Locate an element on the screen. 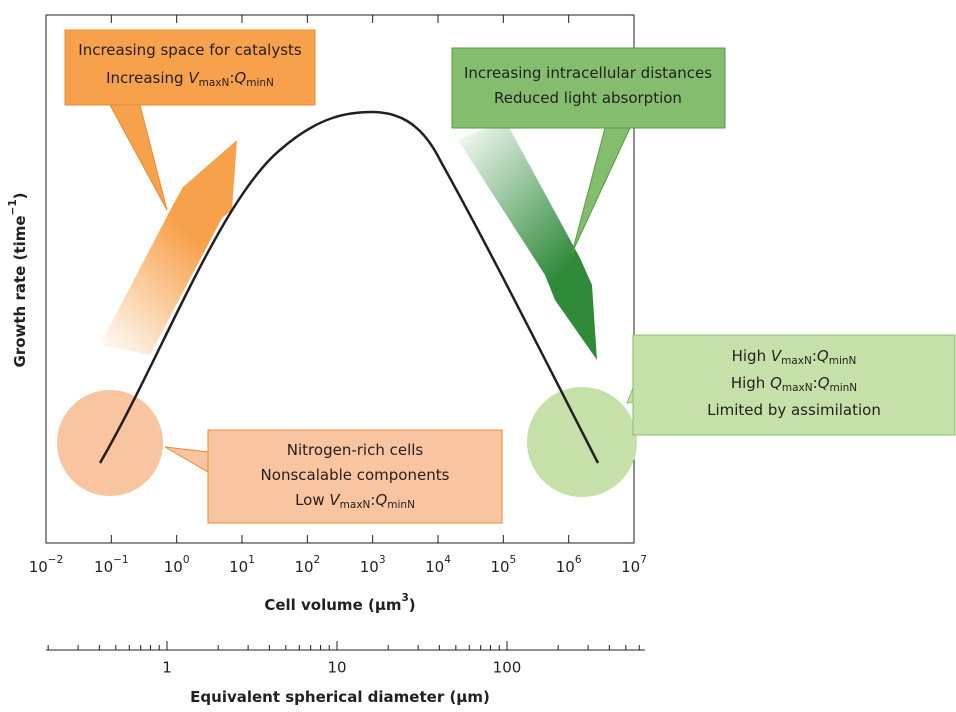  x-tick-label: 10⁷ is located at coordinates (634, 565).